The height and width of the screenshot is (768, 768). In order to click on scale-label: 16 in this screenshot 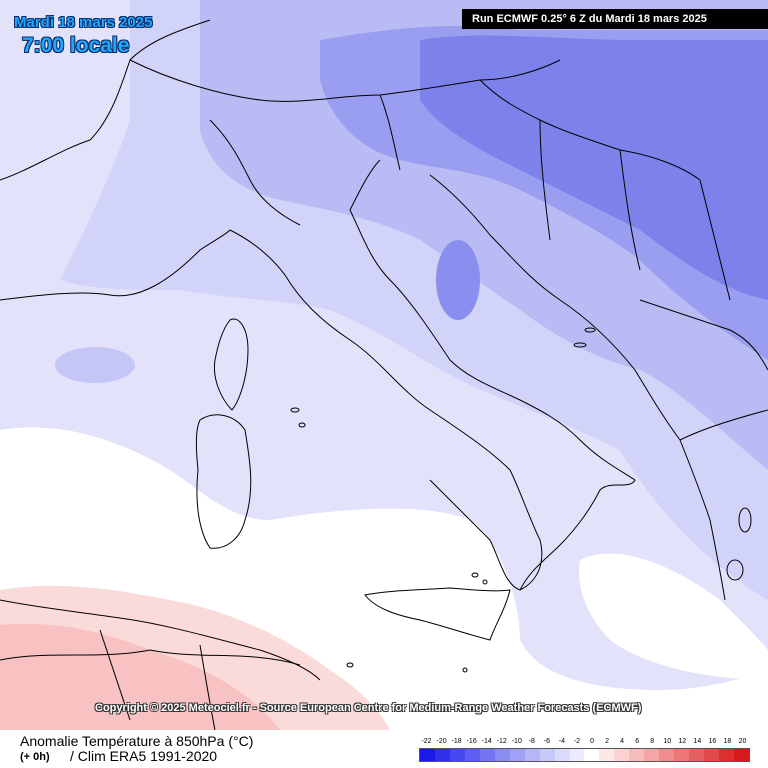, I will do `click(712, 741)`.